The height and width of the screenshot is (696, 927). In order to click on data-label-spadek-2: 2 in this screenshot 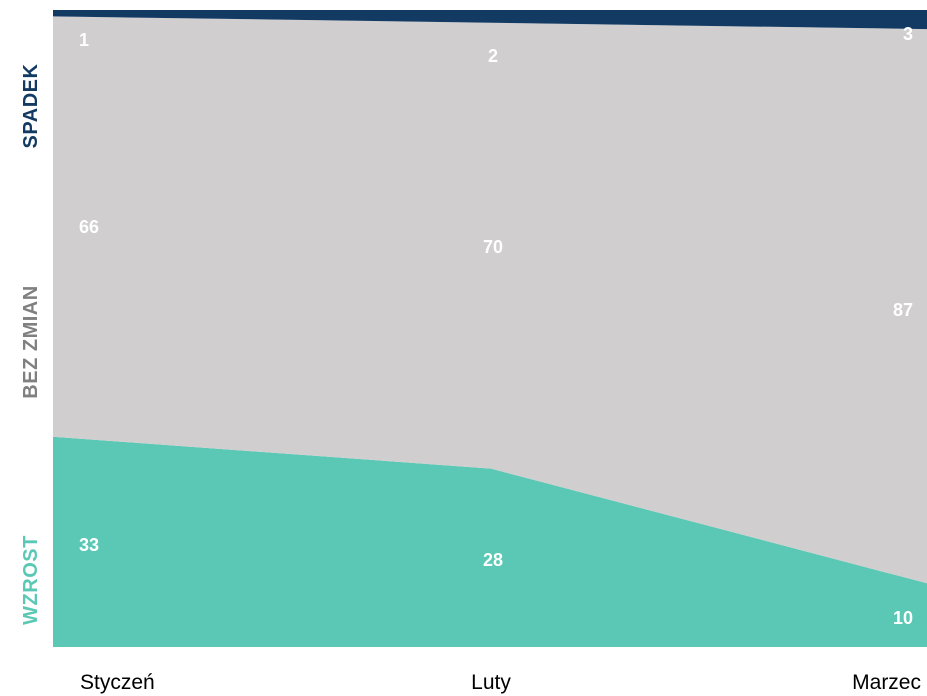, I will do `click(493, 56)`.